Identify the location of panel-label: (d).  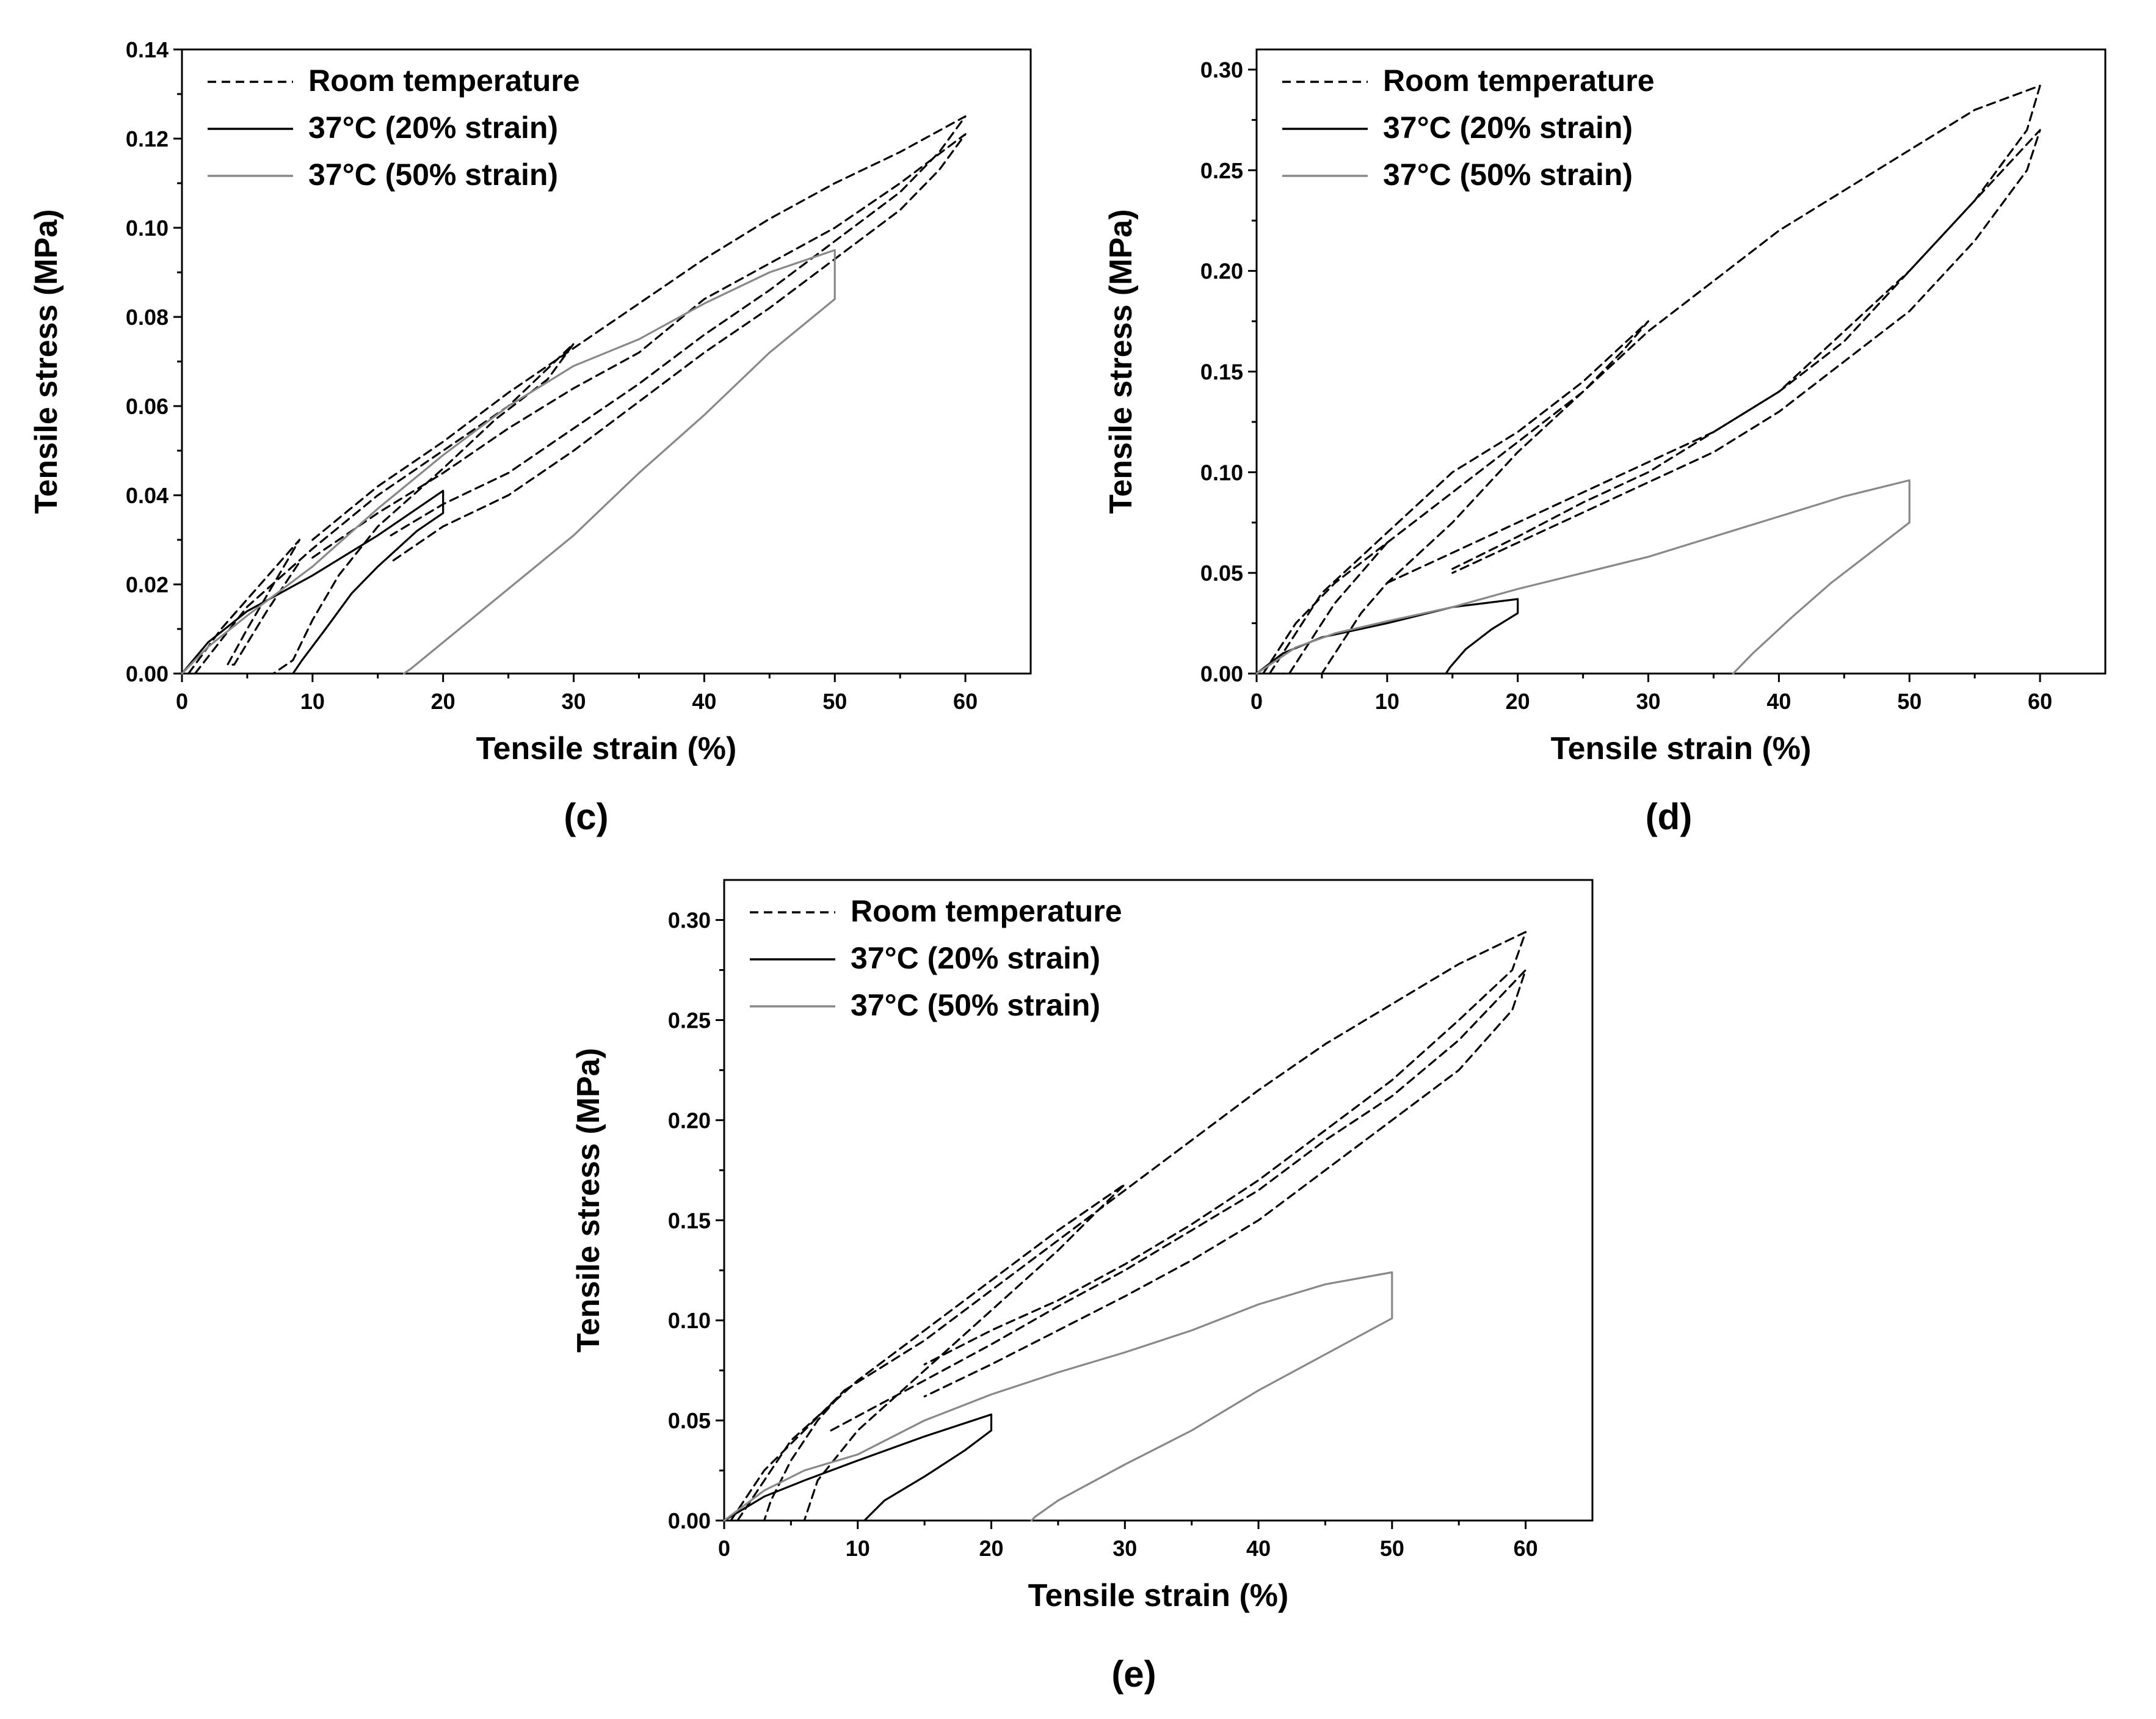
(1669, 816).